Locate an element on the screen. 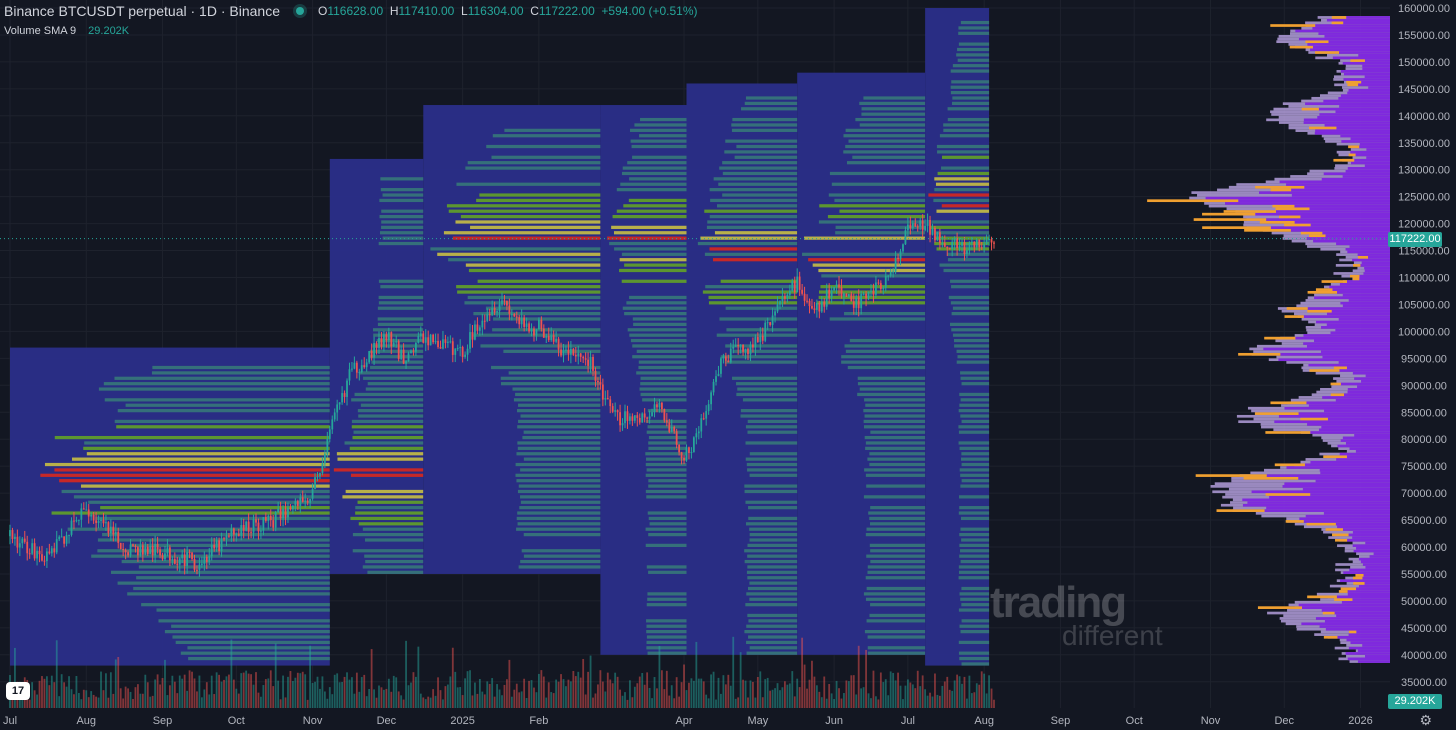 The width and height of the screenshot is (1456, 730). tradingview-logo-icon: 17 is located at coordinates (18, 691).